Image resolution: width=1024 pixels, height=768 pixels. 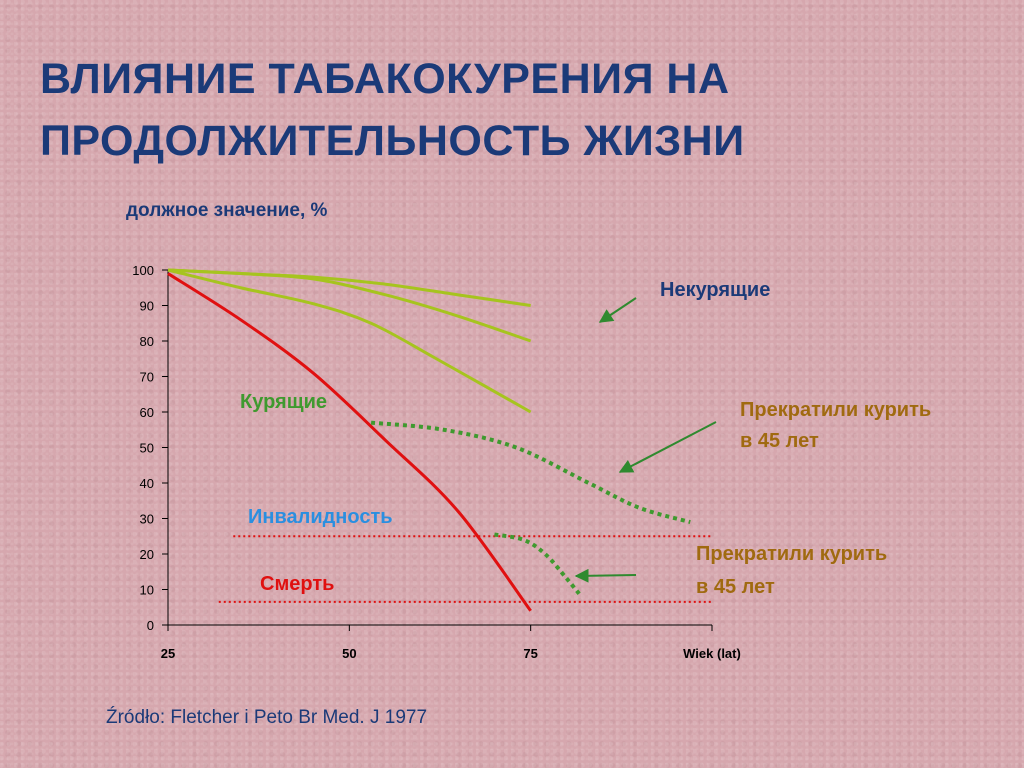 What do you see at coordinates (147, 519) in the screenshot?
I see `y-tick-label: 30` at bounding box center [147, 519].